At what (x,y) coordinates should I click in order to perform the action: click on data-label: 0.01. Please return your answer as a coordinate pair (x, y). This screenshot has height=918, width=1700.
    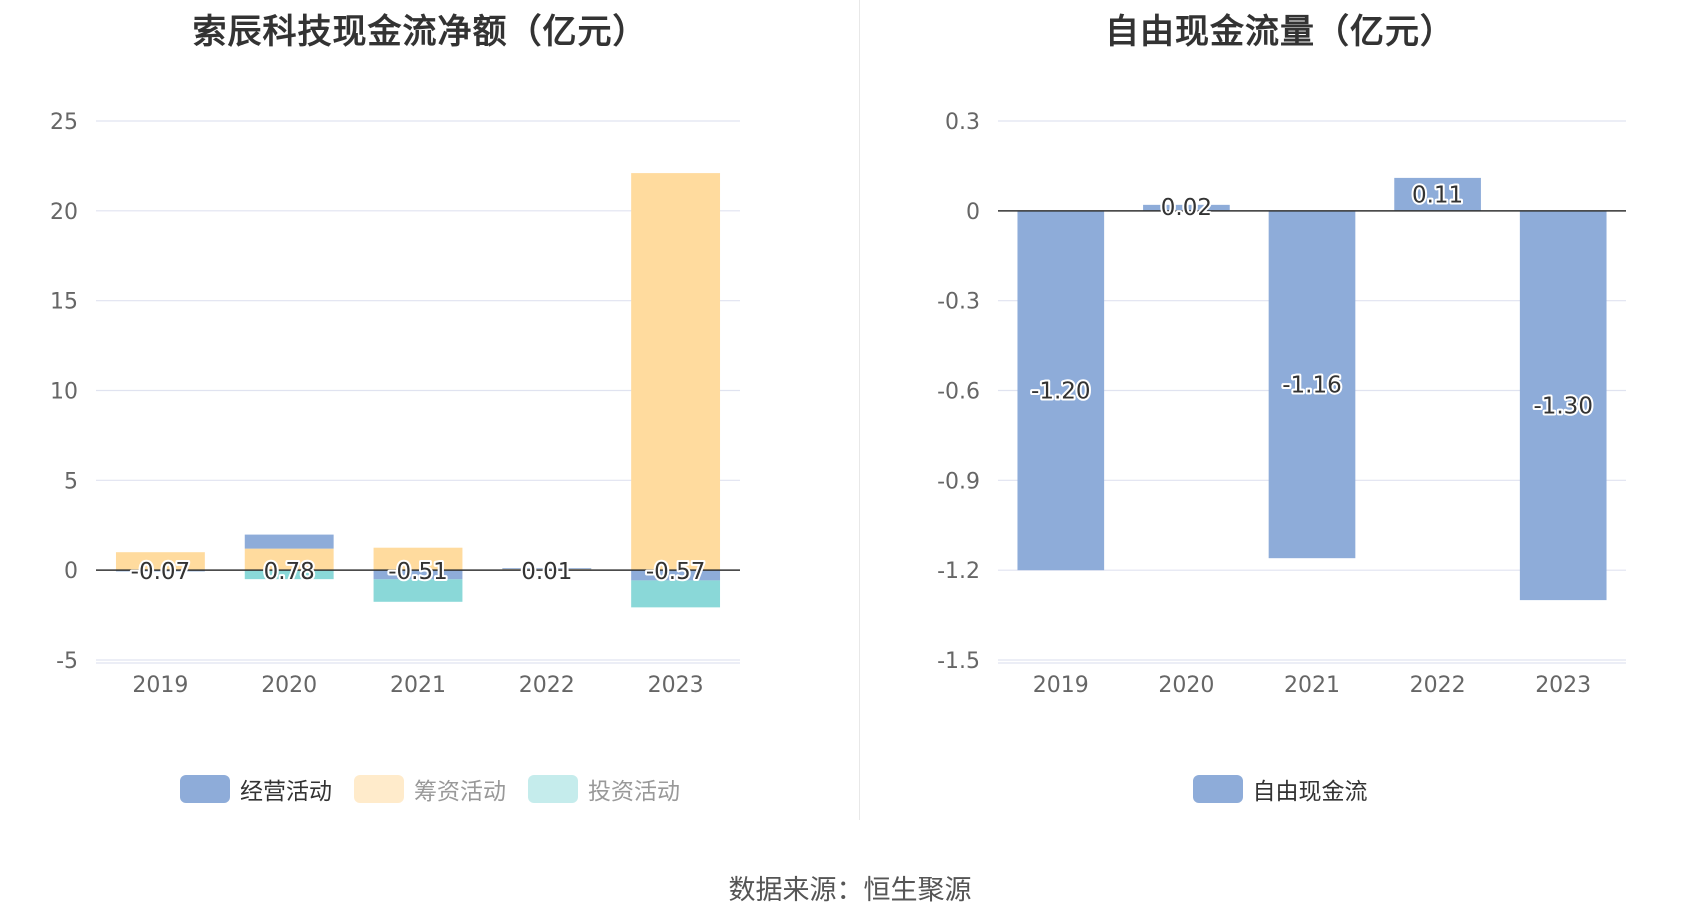
    Looking at the image, I should click on (546, 572).